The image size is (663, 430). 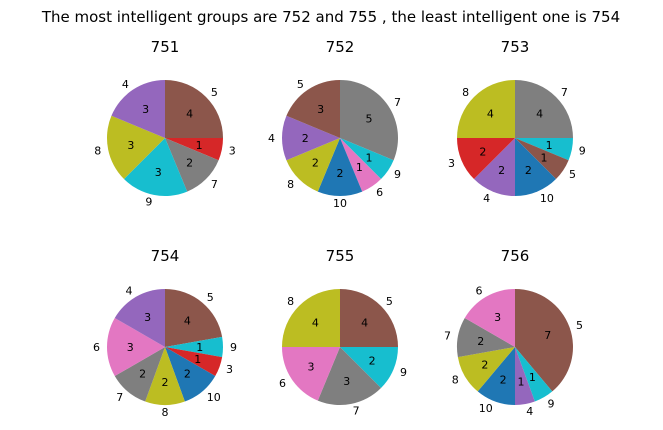 What do you see at coordinates (515, 47) in the screenshot?
I see `pie-title: 753` at bounding box center [515, 47].